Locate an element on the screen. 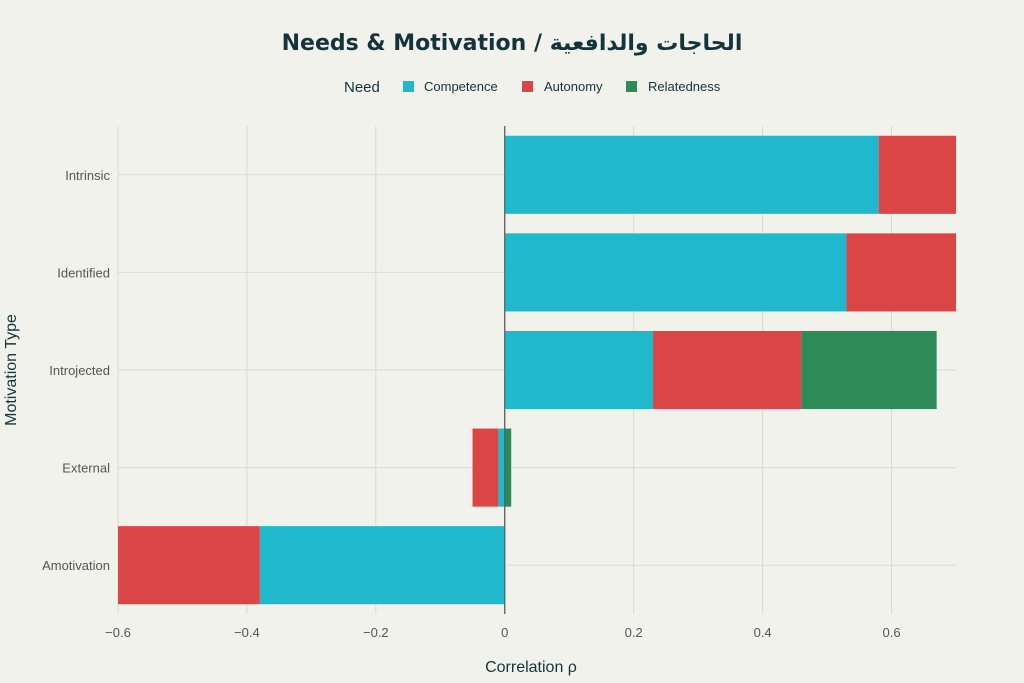 The image size is (1024, 683). x-tick-label: 0.6 is located at coordinates (891, 632).